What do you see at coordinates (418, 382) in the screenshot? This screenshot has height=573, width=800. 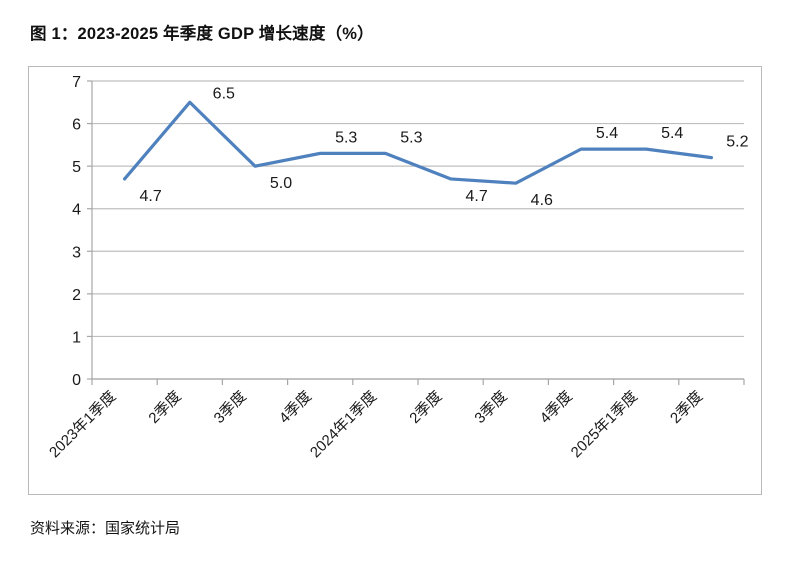 I see `x-axis-ticks-group` at bounding box center [418, 382].